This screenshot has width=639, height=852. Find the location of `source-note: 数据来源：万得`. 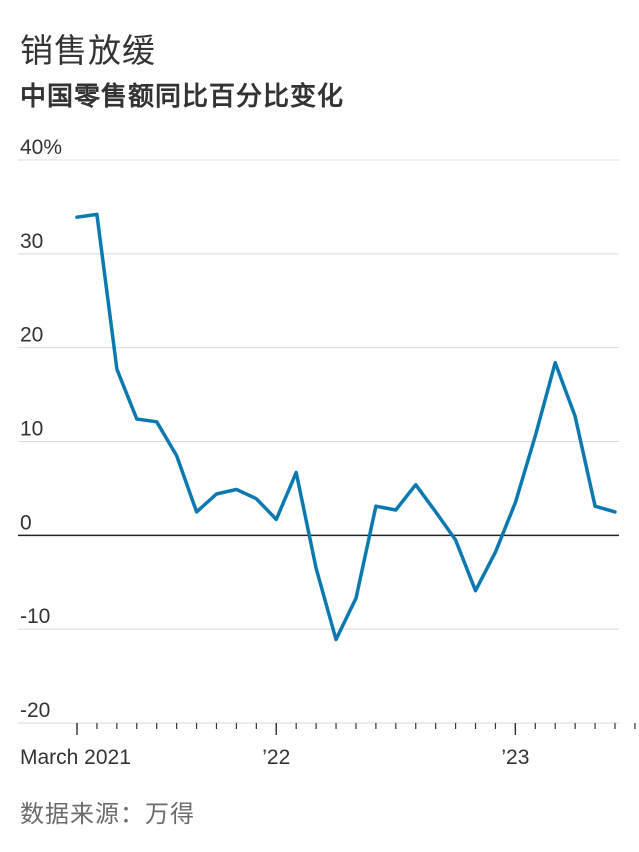

source-note: 数据来源：万得 is located at coordinates (107, 814).